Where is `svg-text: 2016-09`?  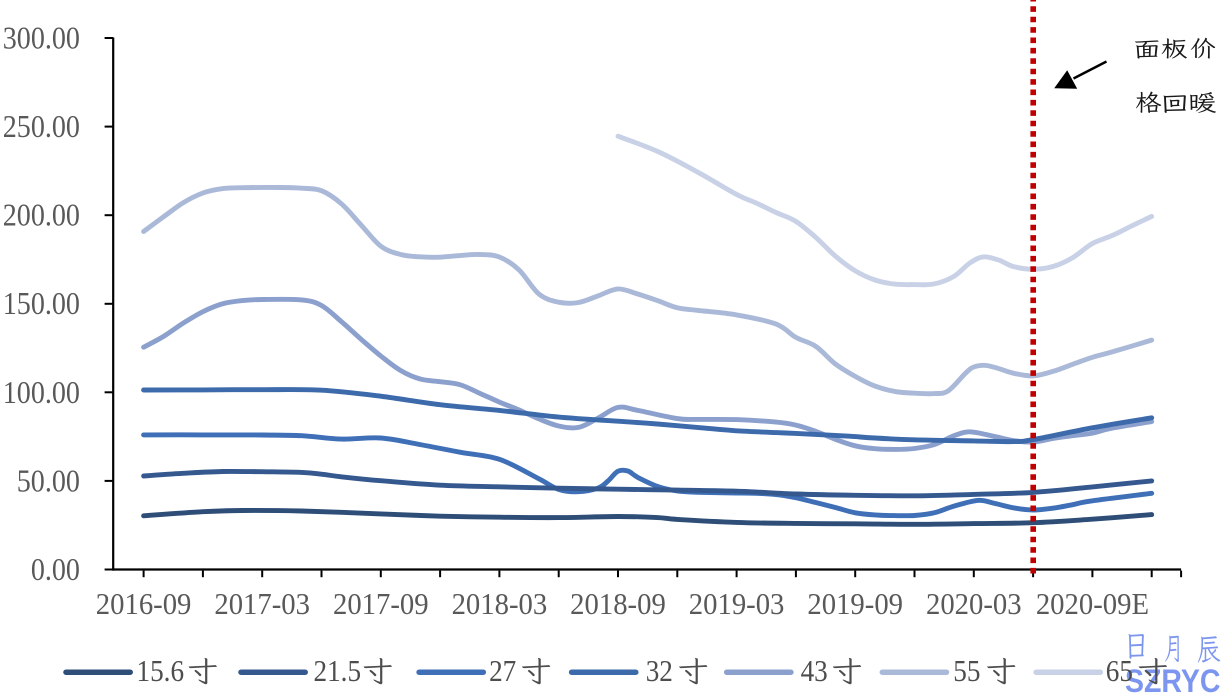 svg-text: 2016-09 is located at coordinates (144, 604).